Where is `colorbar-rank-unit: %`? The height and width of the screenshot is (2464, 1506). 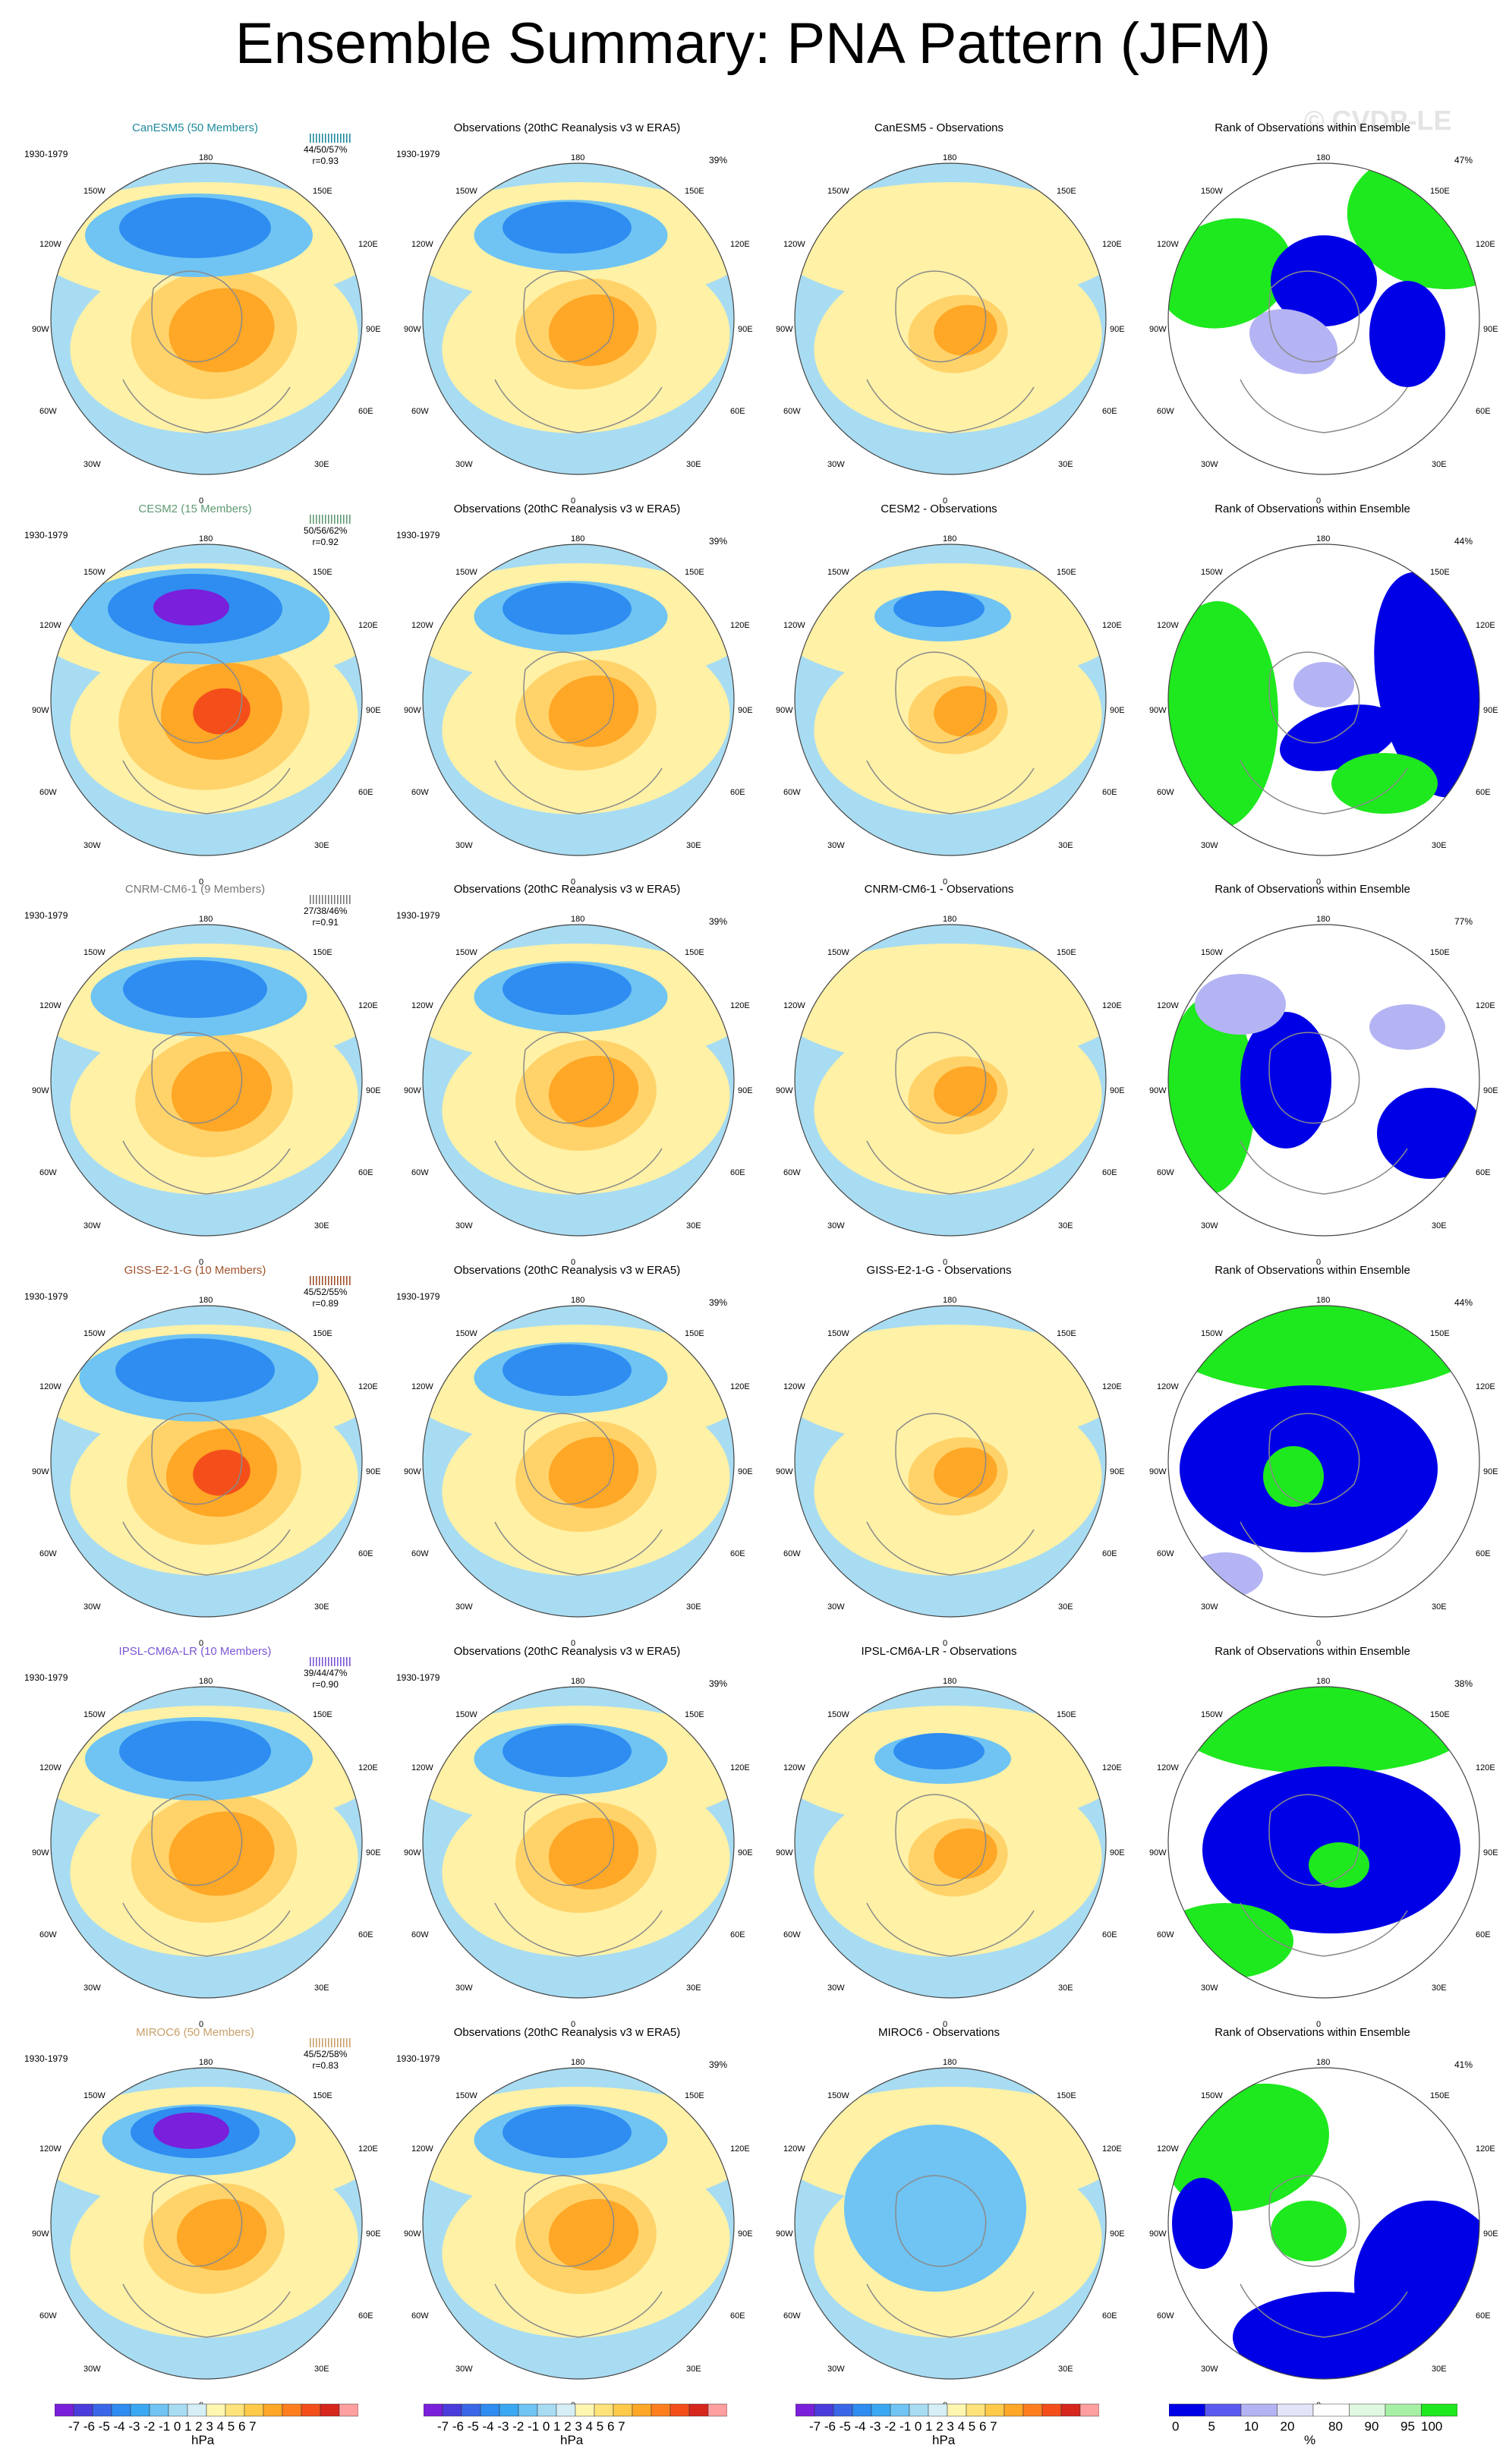 colorbar-rank-unit: % is located at coordinates (1310, 2440).